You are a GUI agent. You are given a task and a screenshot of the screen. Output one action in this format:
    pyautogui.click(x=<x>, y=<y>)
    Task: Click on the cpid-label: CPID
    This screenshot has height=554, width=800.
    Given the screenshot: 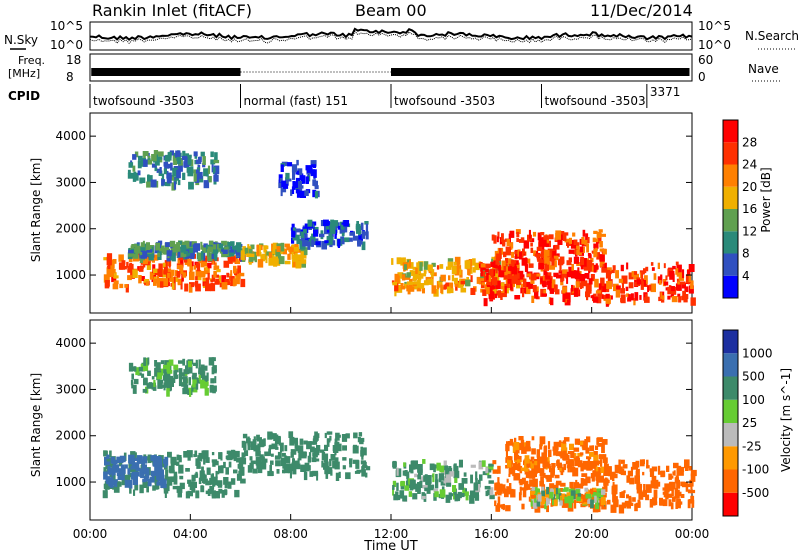 What is the action you would take?
    pyautogui.click(x=24, y=96)
    